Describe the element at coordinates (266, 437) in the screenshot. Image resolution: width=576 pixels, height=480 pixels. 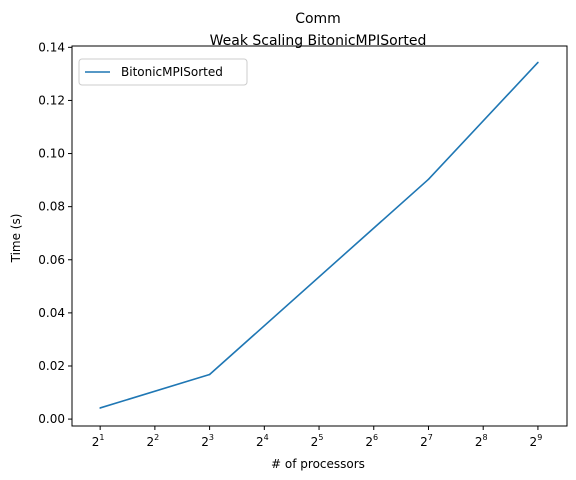
I see `x-tick-exponent: 4` at that location.